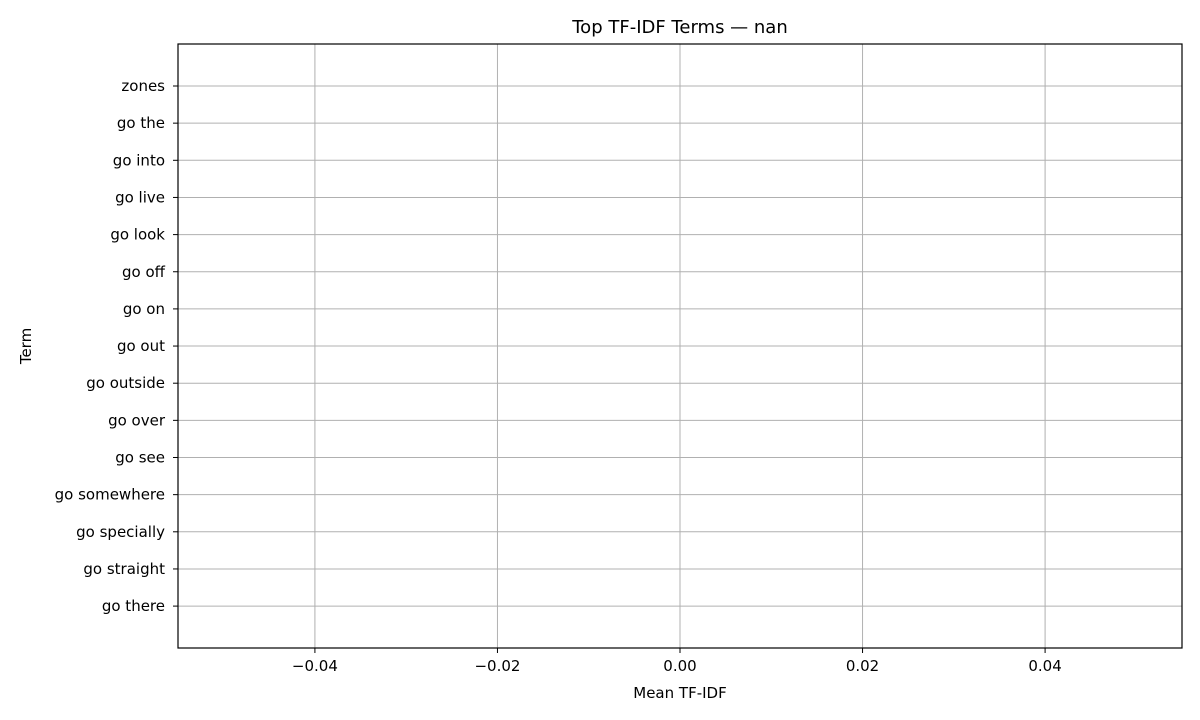 This screenshot has height=720, width=1200. Describe the element at coordinates (26, 346) in the screenshot. I see `y-axis-label: Term` at that location.